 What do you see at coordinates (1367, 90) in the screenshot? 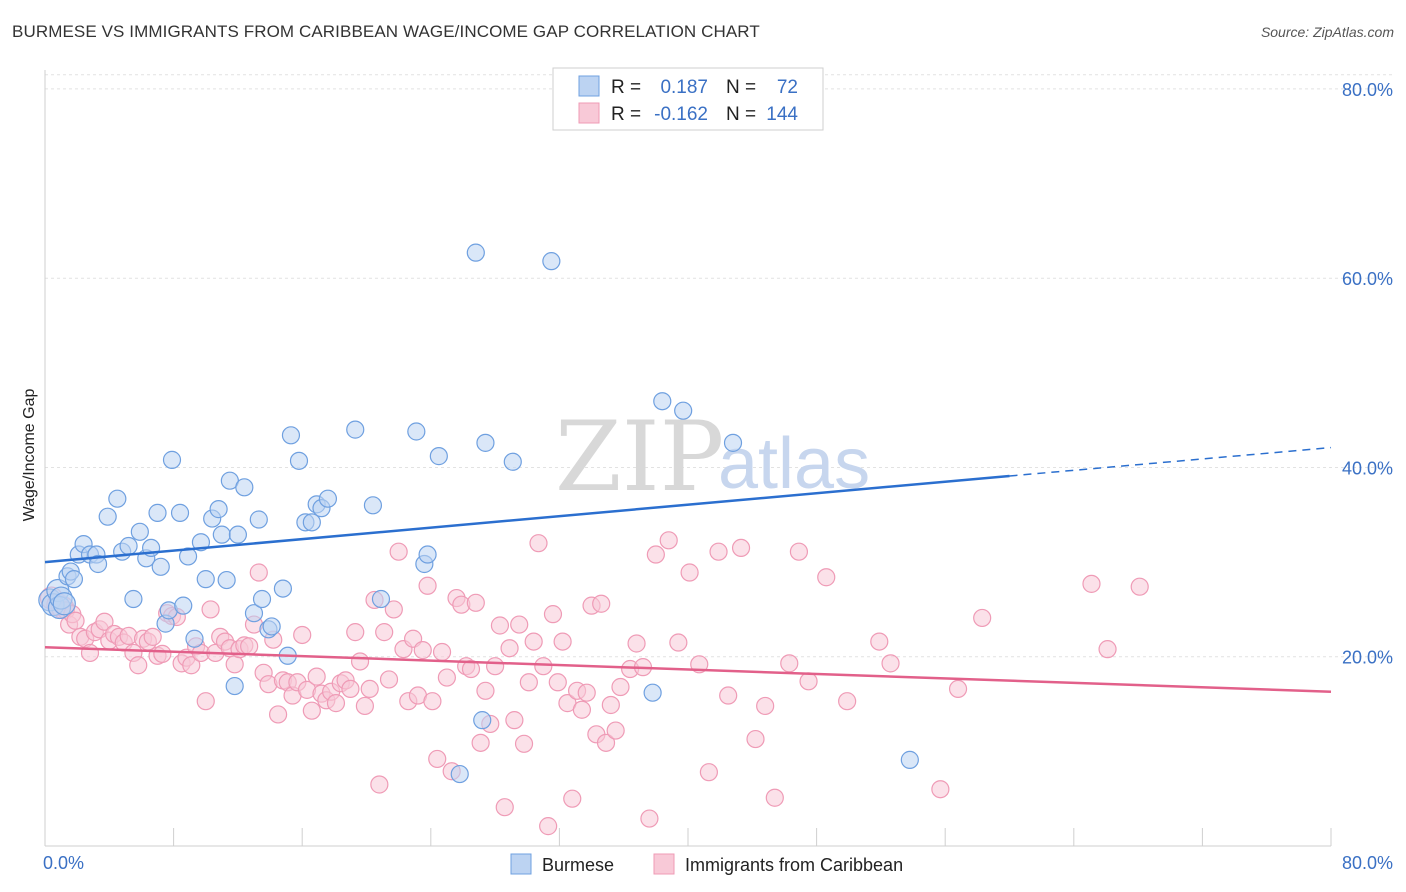
I see `y-tick-label-80: 80.0%` at bounding box center [1367, 90].